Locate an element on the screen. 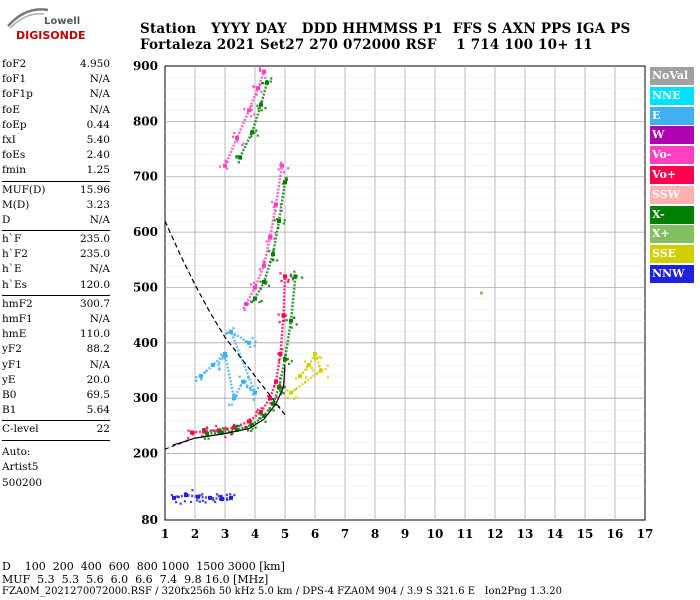 The width and height of the screenshot is (700, 600). y-tick-label: 900 is located at coordinates (145, 66).